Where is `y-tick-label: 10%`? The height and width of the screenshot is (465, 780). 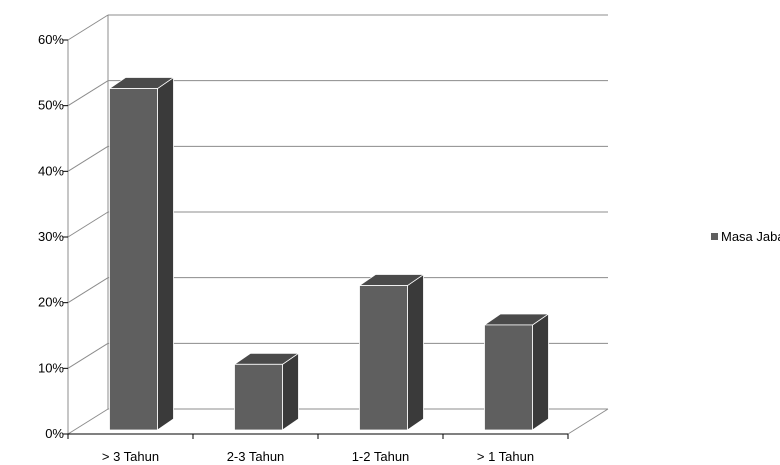
y-tick-label: 10% is located at coordinates (51, 367).